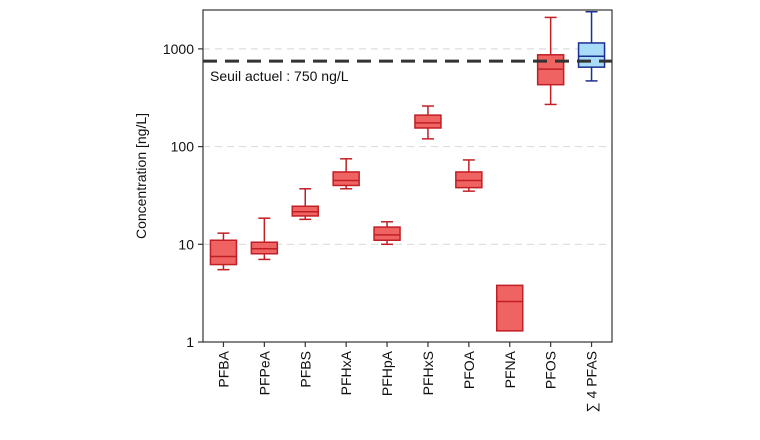 The image size is (760, 440). I want to click on y-axis: 1 10 100 1000, so click(183, 195).